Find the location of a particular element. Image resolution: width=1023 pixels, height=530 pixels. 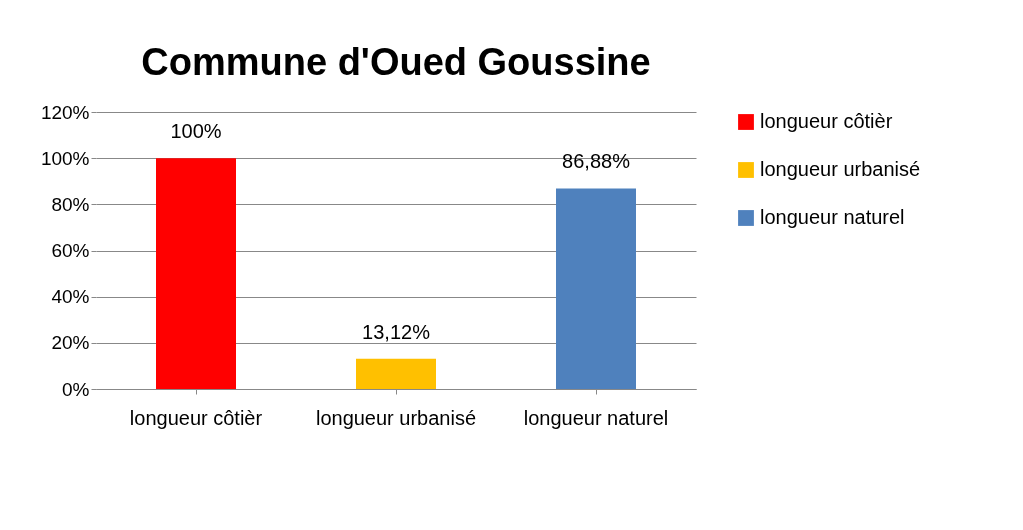

data-label: 13,12% is located at coordinates (396, 331).